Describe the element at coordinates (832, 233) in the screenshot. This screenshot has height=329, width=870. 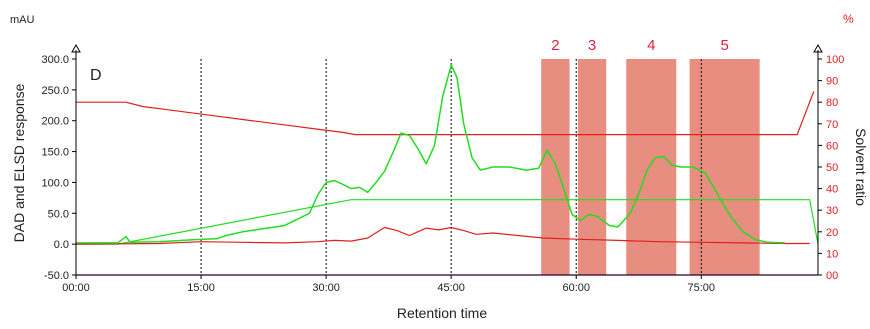
I see `y-right-tick-label-20: 20` at that location.